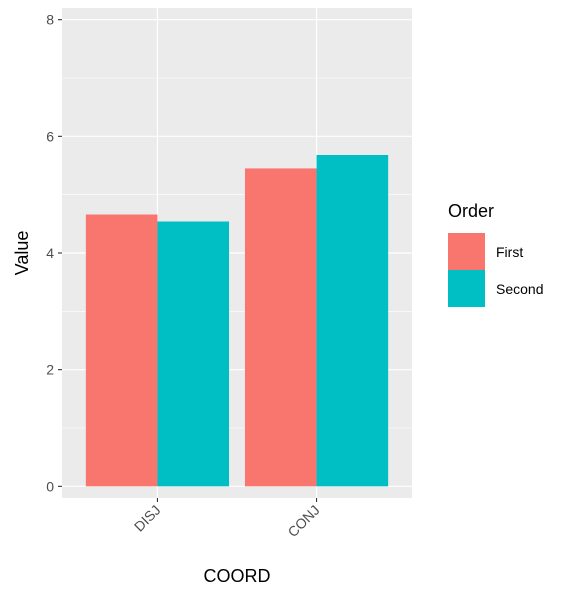  I want to click on legend-label-first: First, so click(509, 252).